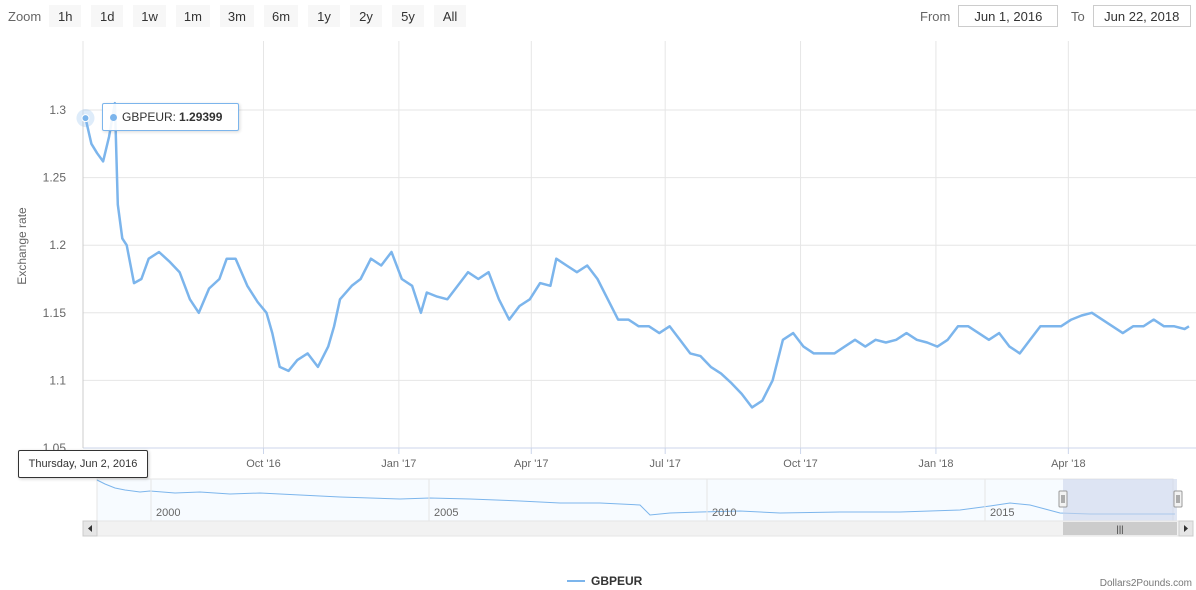  What do you see at coordinates (1141, 16) in the screenshot?
I see `to-date-input: Jun 22, 2018` at bounding box center [1141, 16].